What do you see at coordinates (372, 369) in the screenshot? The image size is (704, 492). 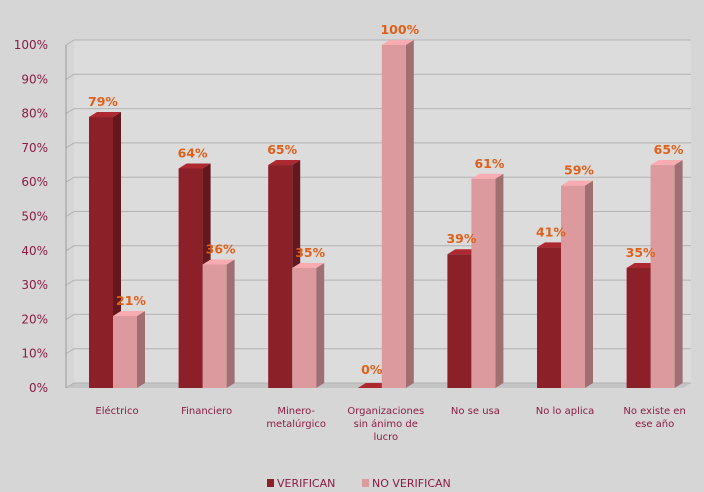 I see `data-label-verifican: 0%` at bounding box center [372, 369].